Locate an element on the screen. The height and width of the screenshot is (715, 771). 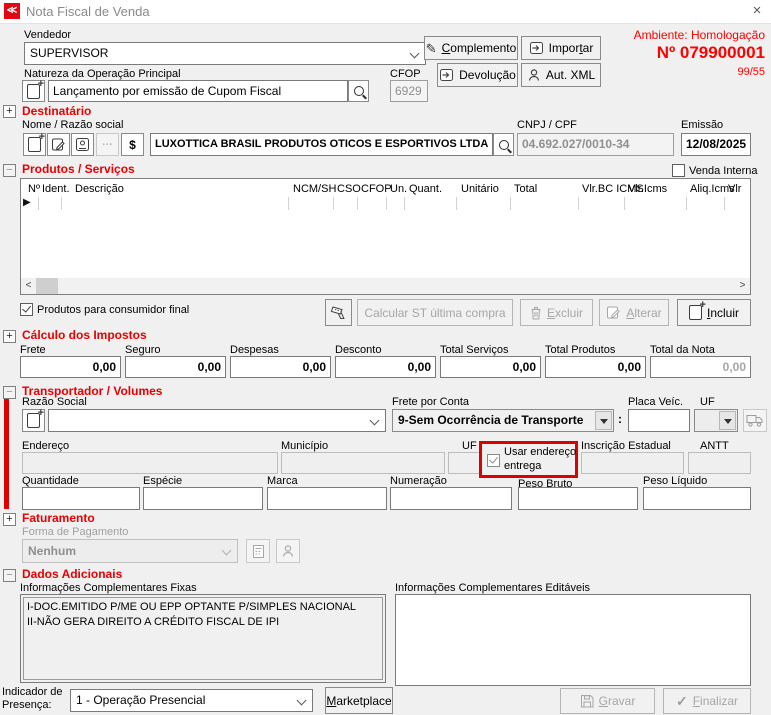
inscricao-label: Inscrição Estadual is located at coordinates (626, 446).